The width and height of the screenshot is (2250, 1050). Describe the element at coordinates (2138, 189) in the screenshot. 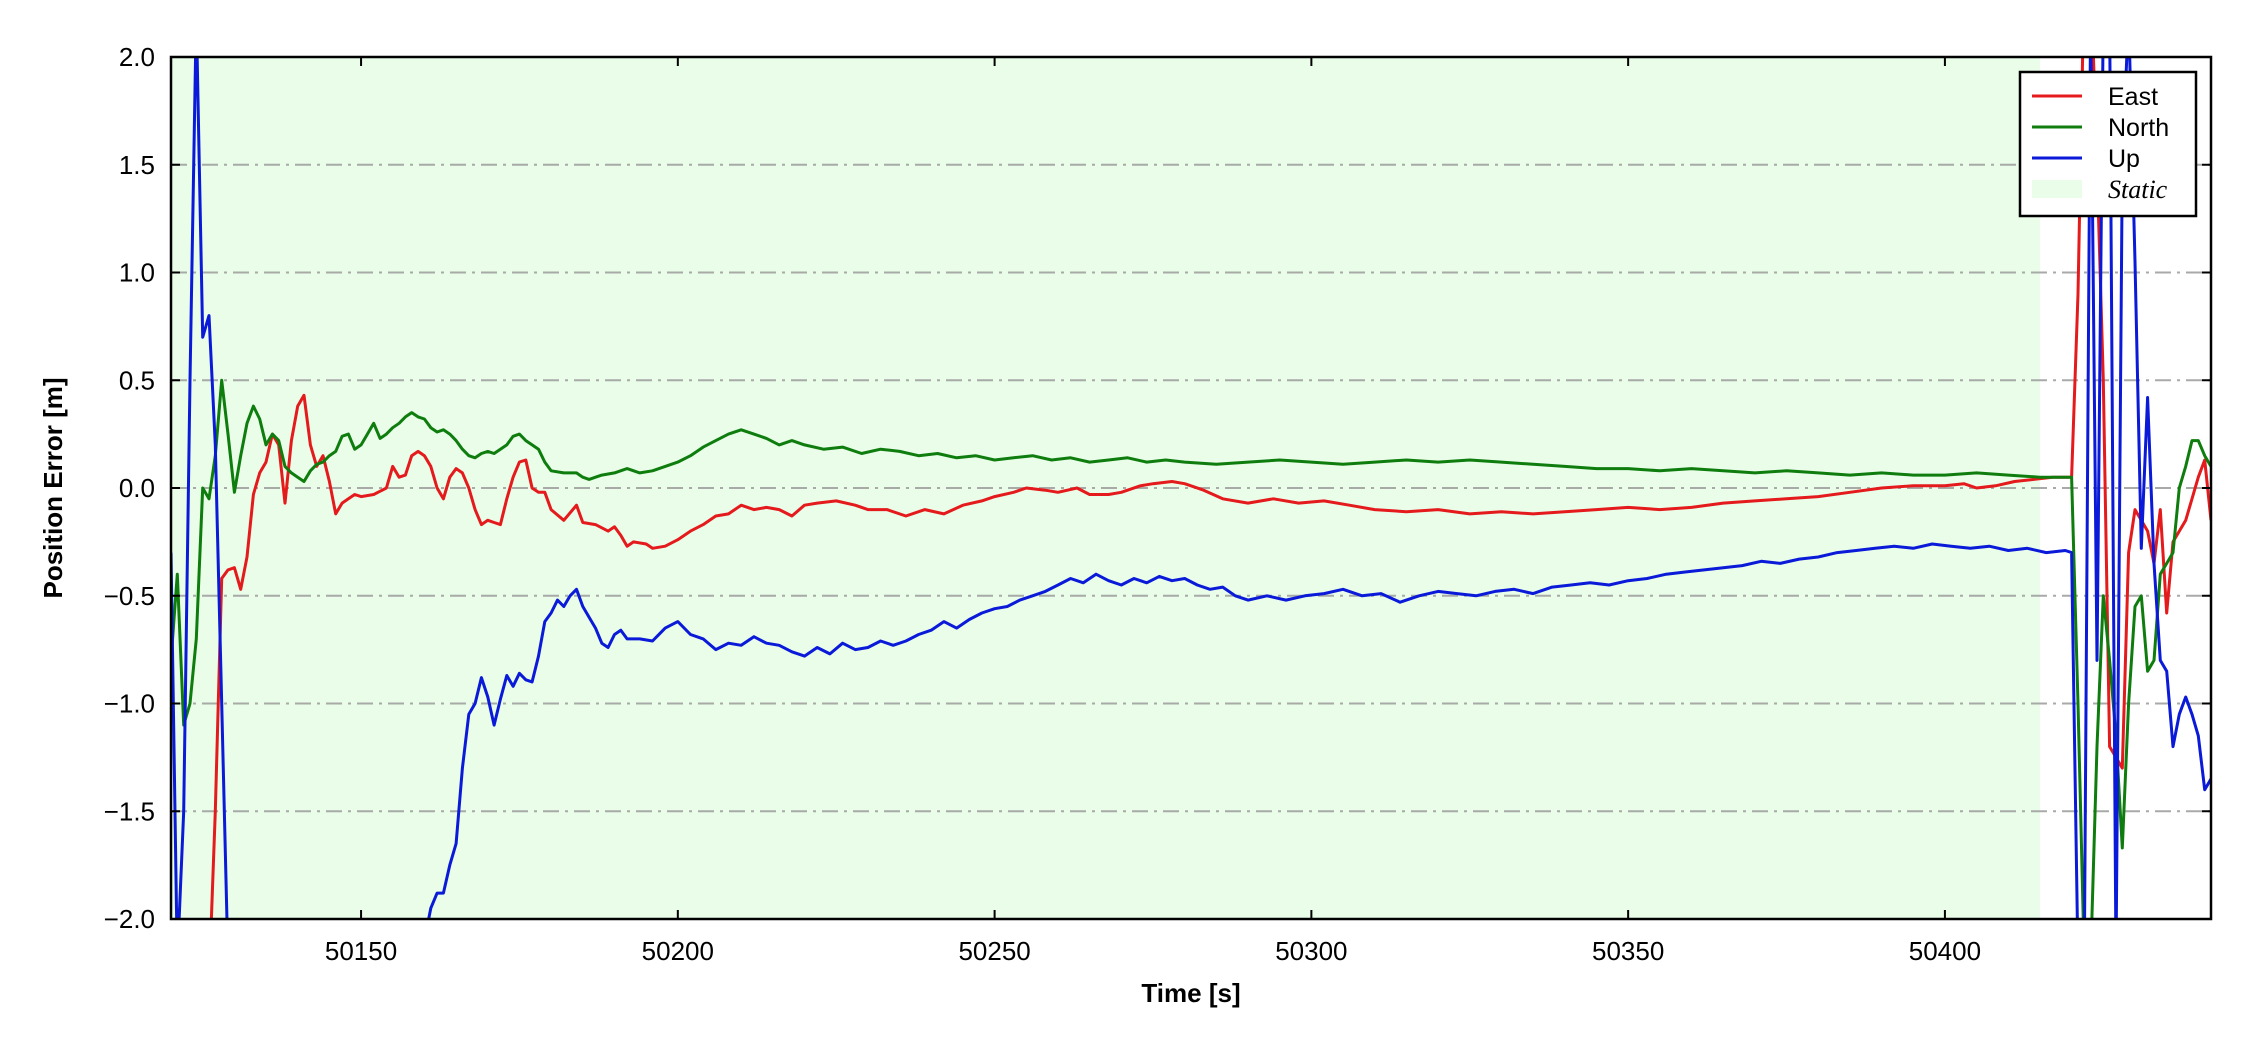

I see `legend-label-static: Static` at that location.